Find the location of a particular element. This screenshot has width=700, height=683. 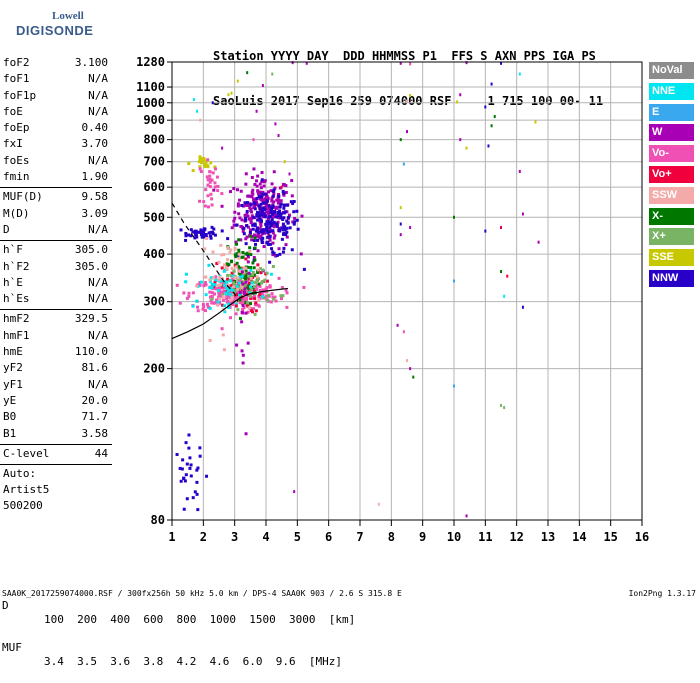

param-row: hmF2 329.5 is located at coordinates (56, 320).